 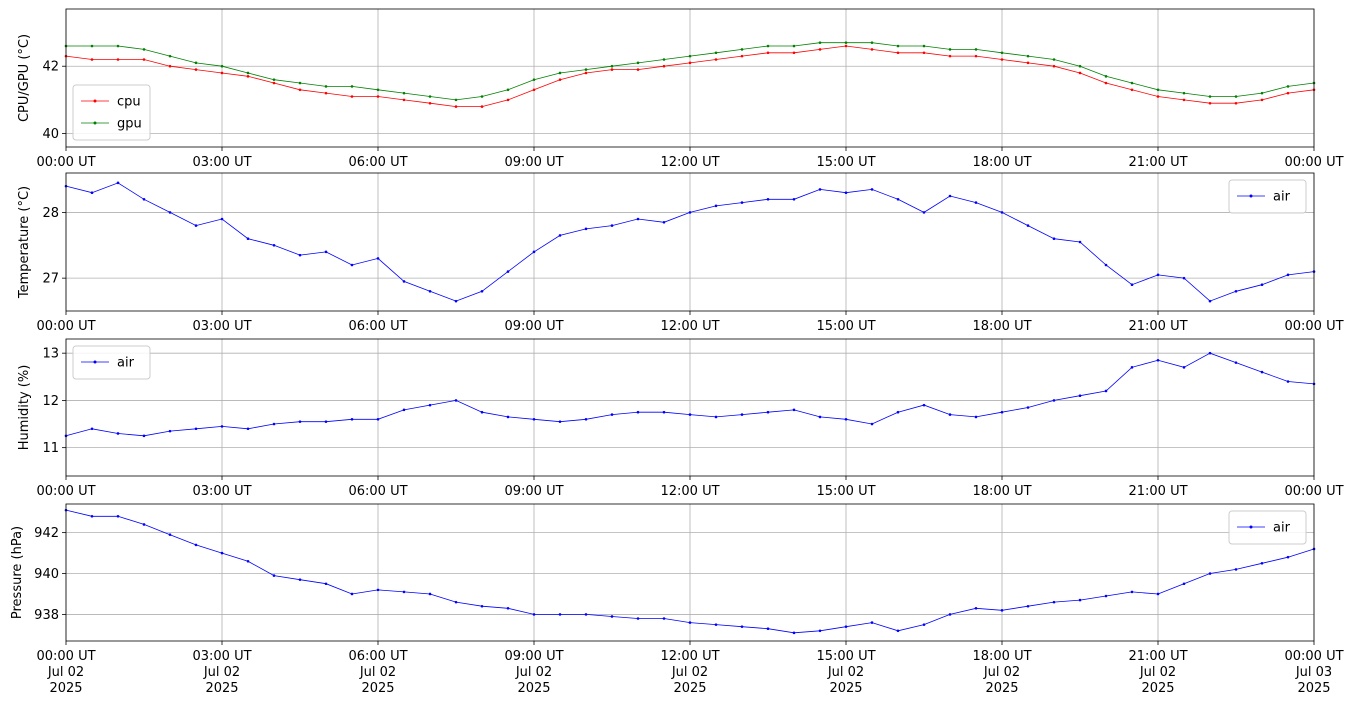 I want to click on legend-label: air, so click(x=1282, y=528).